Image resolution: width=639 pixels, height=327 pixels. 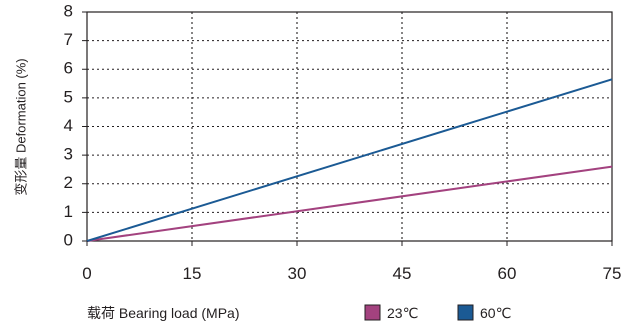 What do you see at coordinates (507, 273) in the screenshot?
I see `x-tick-label: 60` at bounding box center [507, 273].